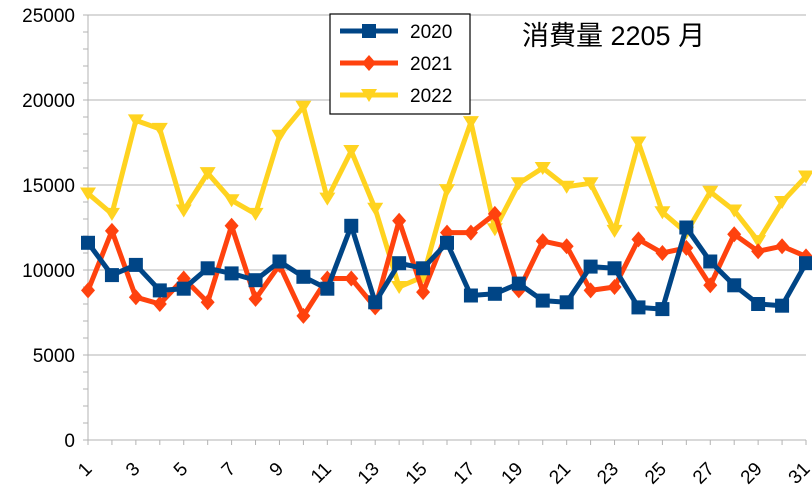 The width and height of the screenshot is (812, 490). What do you see at coordinates (85, 470) in the screenshot?
I see `x-tick-label: 1` at bounding box center [85, 470].